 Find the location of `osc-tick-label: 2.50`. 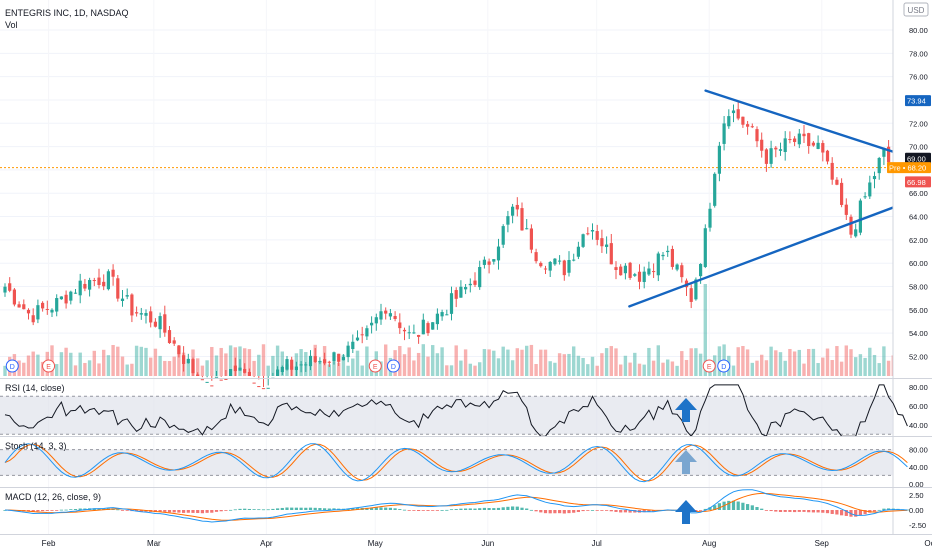

osc-tick-label: 2.50 is located at coordinates (916, 495).